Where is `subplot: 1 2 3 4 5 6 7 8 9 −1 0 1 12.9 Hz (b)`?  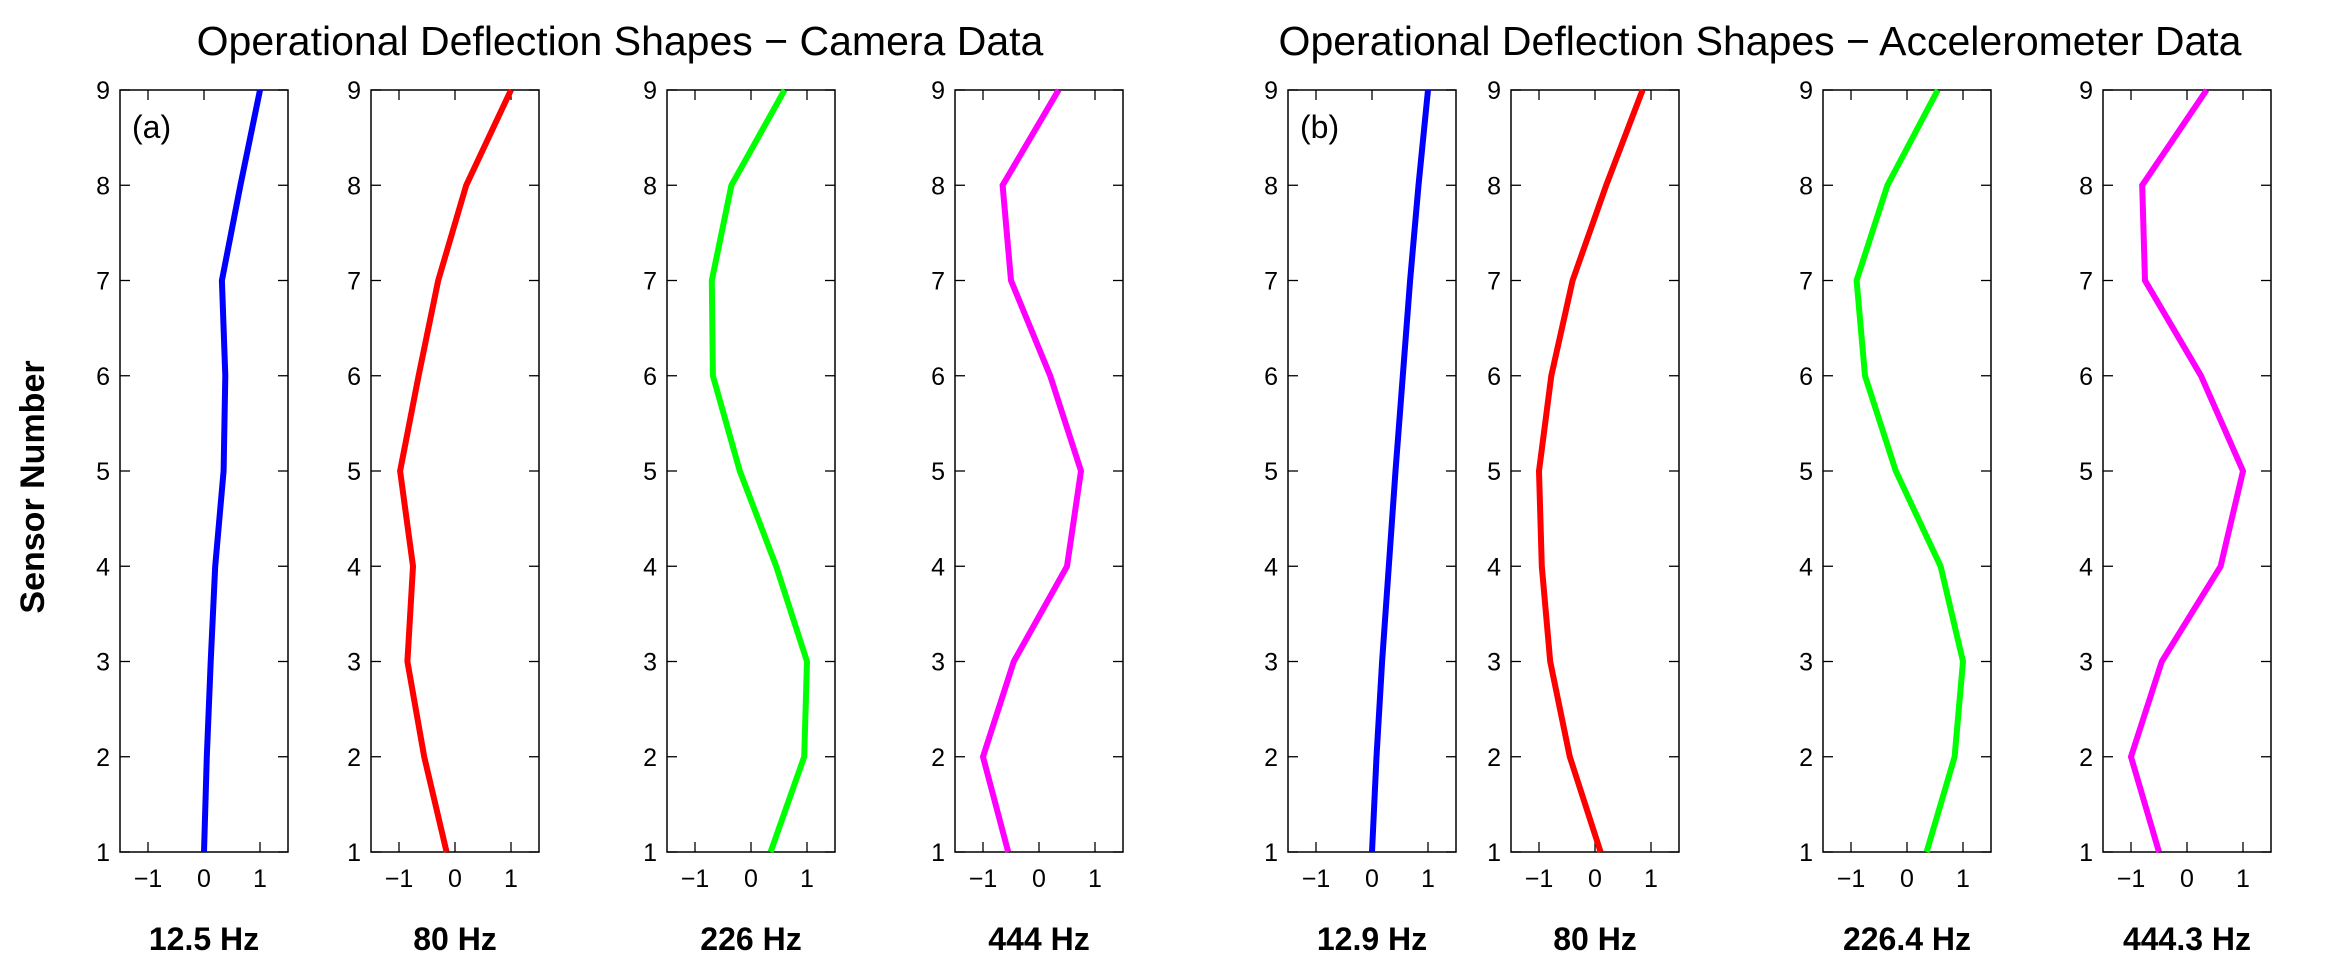
subplot: 1 2 3 4 5 6 7 8 9 −1 0 1 12.9 Hz (b) is located at coordinates (1360, 517).